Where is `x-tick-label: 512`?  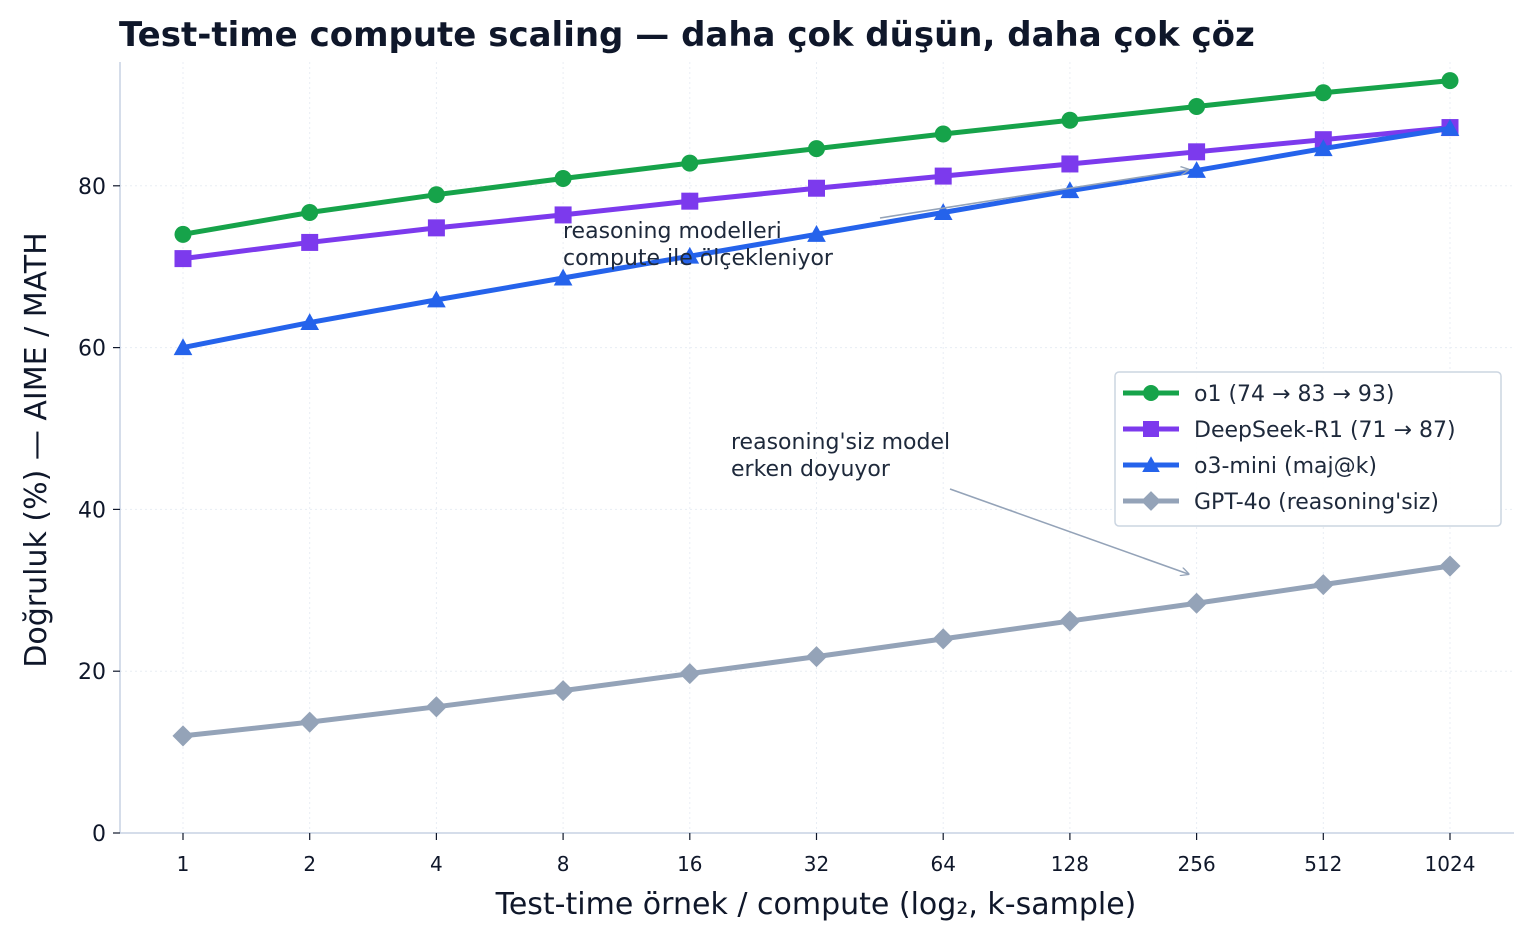
x-tick-label: 512 is located at coordinates (1323, 864).